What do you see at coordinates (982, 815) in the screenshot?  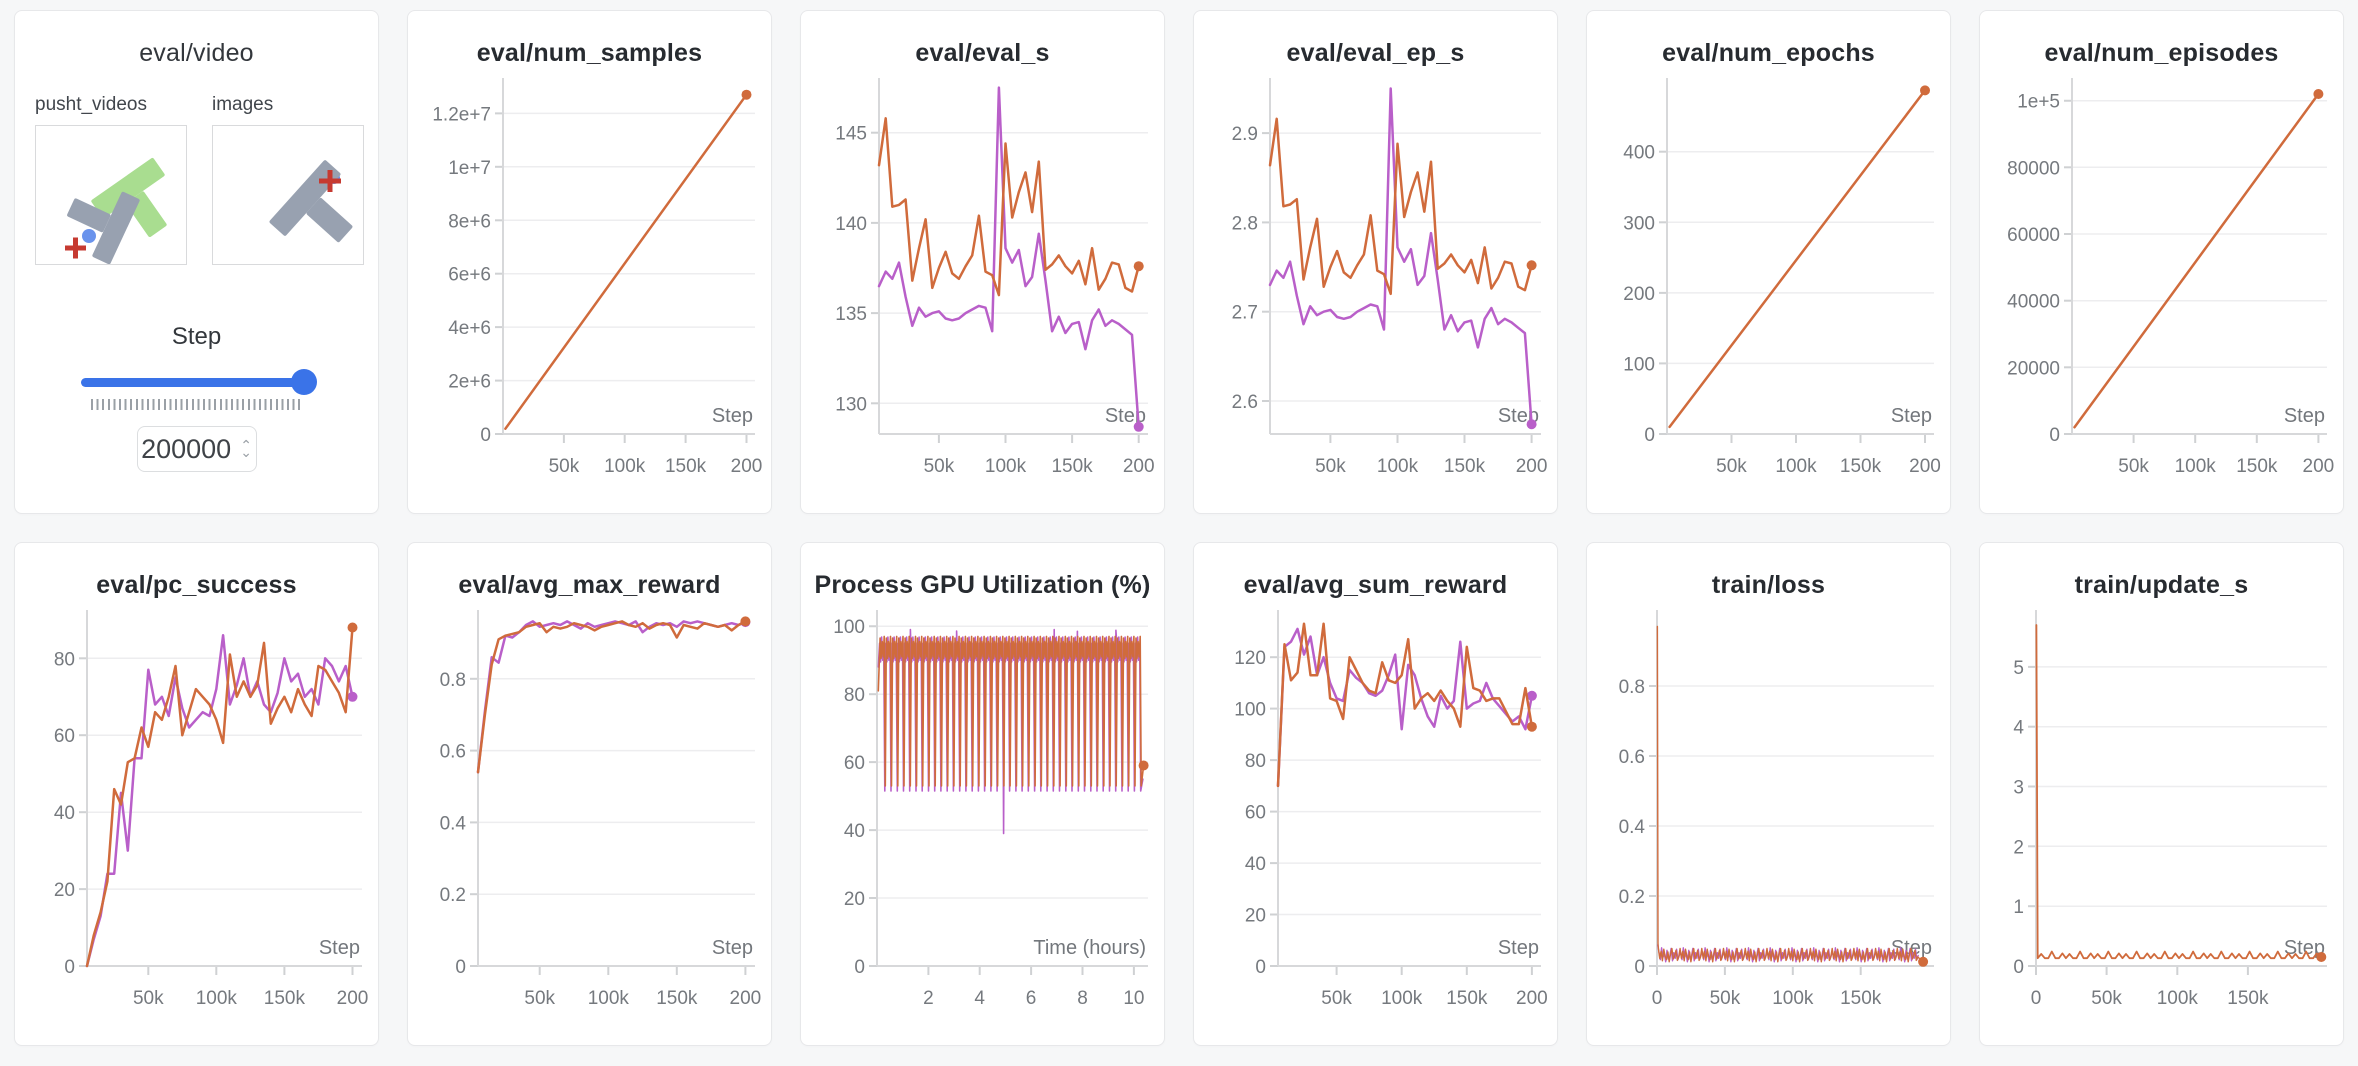 I see `line-chart: 0 20 40 60 80 100 2 4 6 8 10 Time (hours)` at bounding box center [982, 815].